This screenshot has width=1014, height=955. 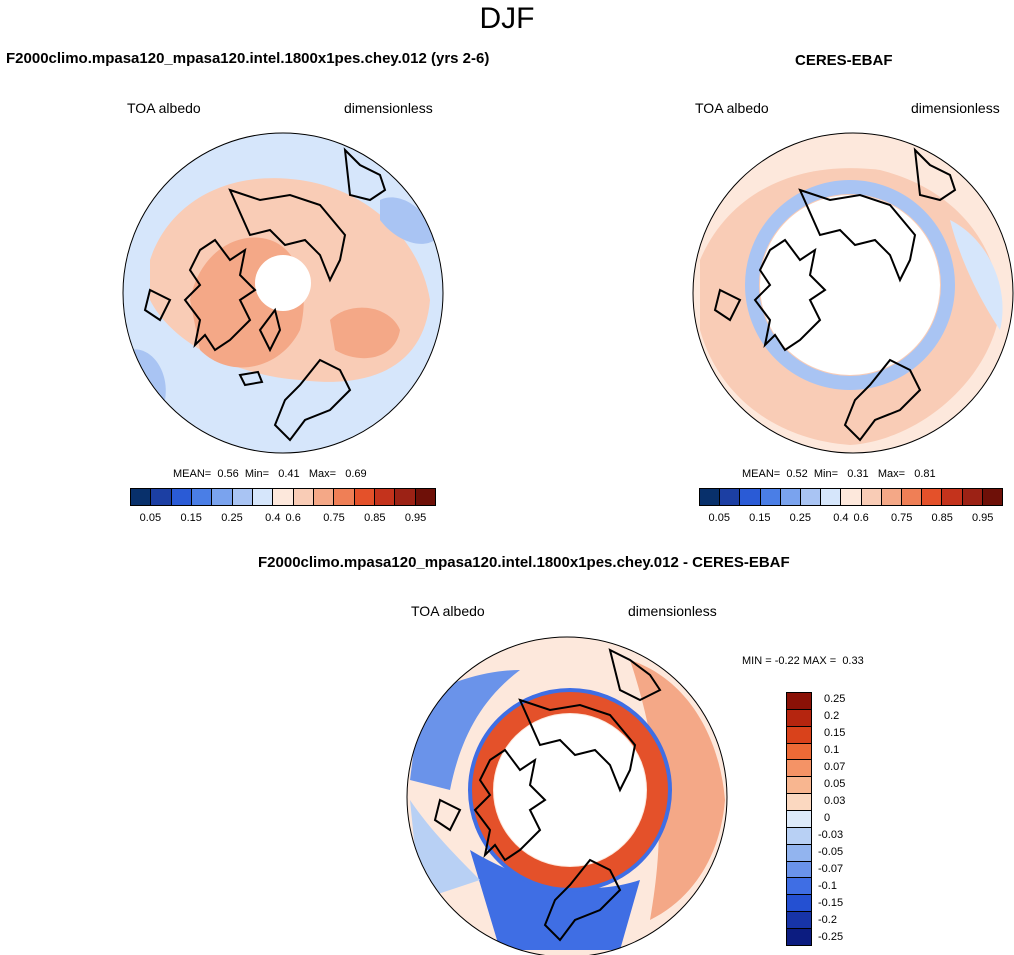 I want to click on diff-colorbar-label: -0.15, so click(x=831, y=902).